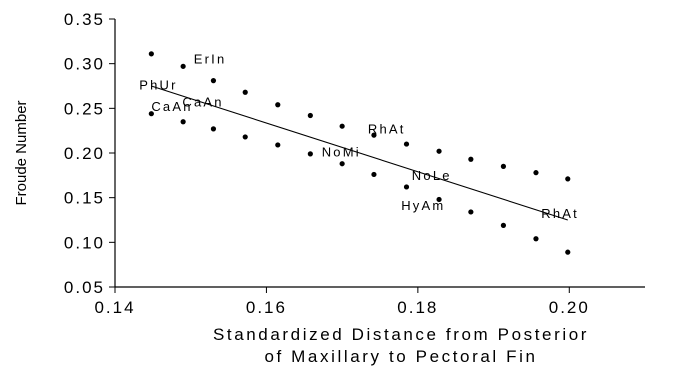 This screenshot has height=371, width=674. What do you see at coordinates (158, 85) in the screenshot?
I see `point-annotation: PhUr` at bounding box center [158, 85].